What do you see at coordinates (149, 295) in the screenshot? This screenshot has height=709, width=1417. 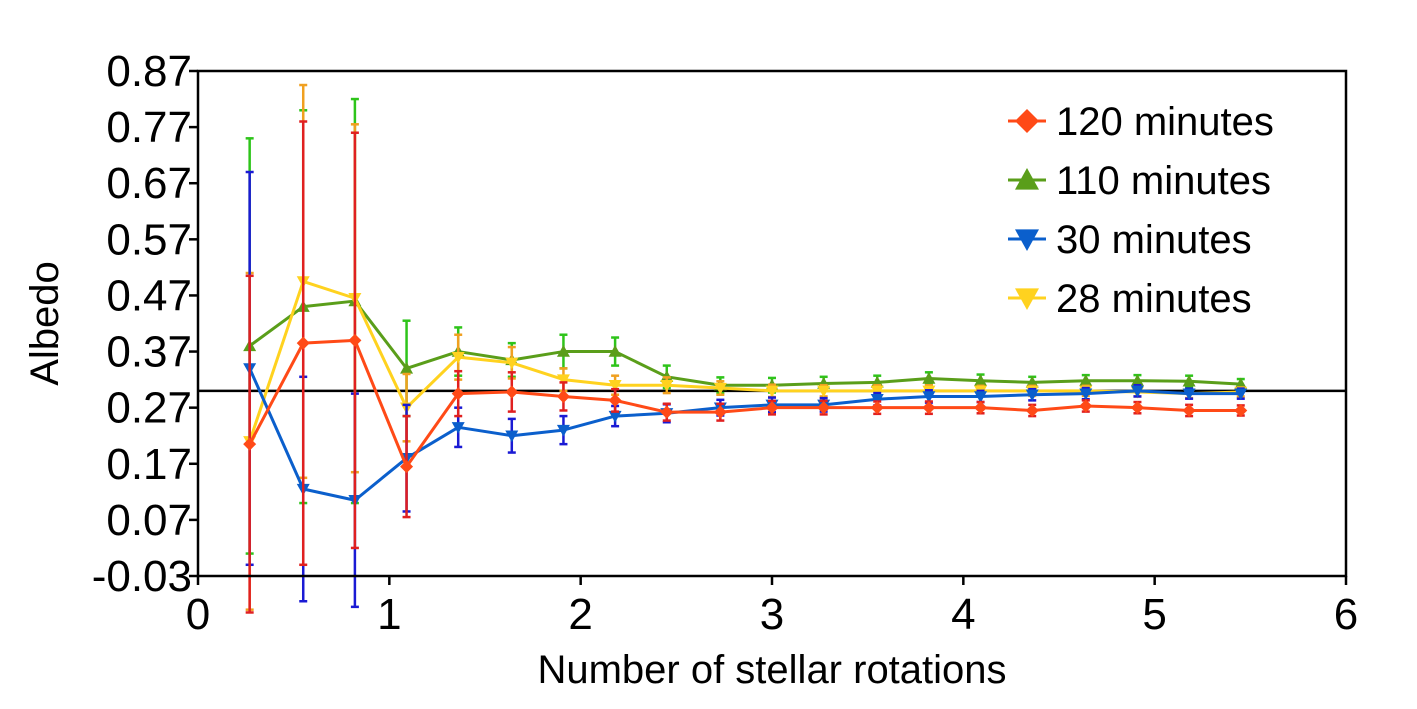 I see `y-tick-label: 0.47` at bounding box center [149, 295].